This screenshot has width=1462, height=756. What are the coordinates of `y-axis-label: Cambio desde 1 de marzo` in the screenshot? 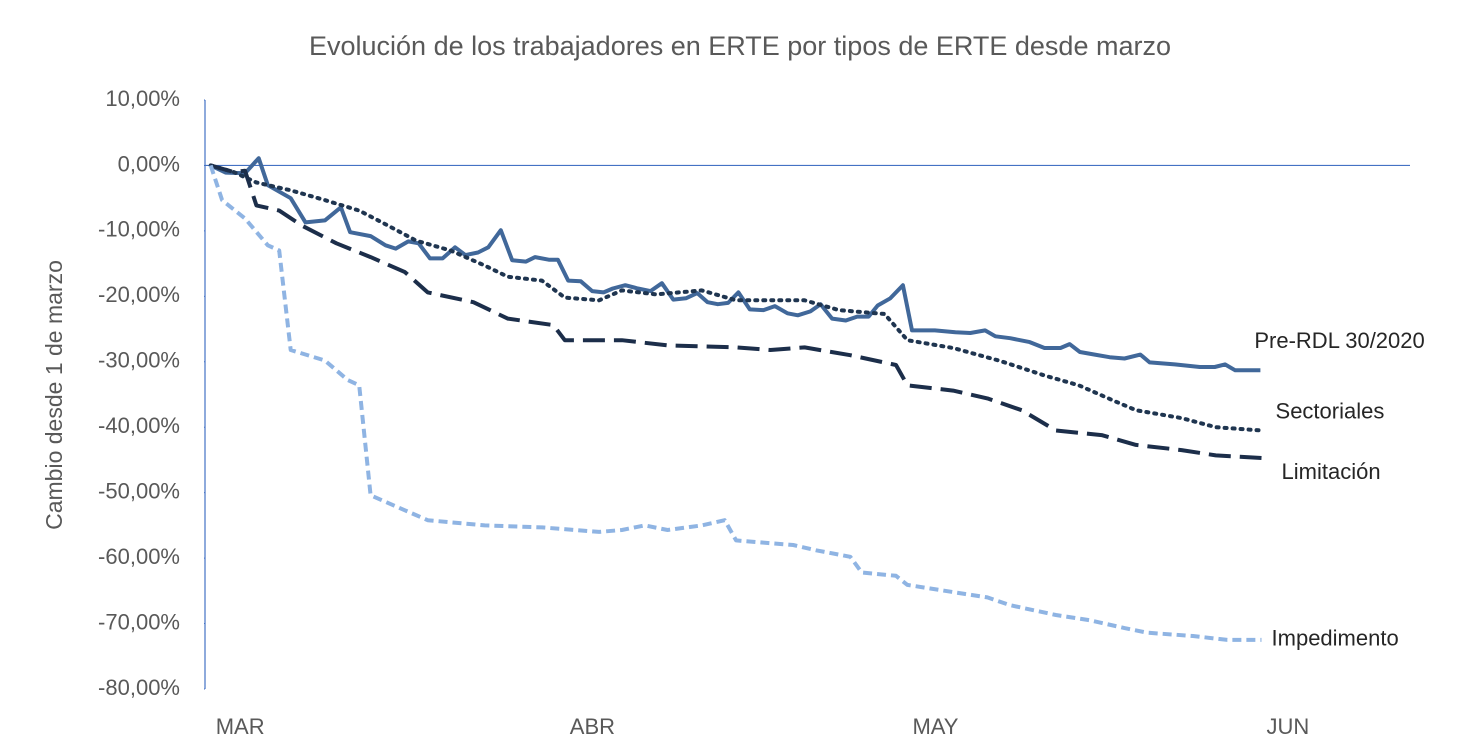 It's located at (54, 395).